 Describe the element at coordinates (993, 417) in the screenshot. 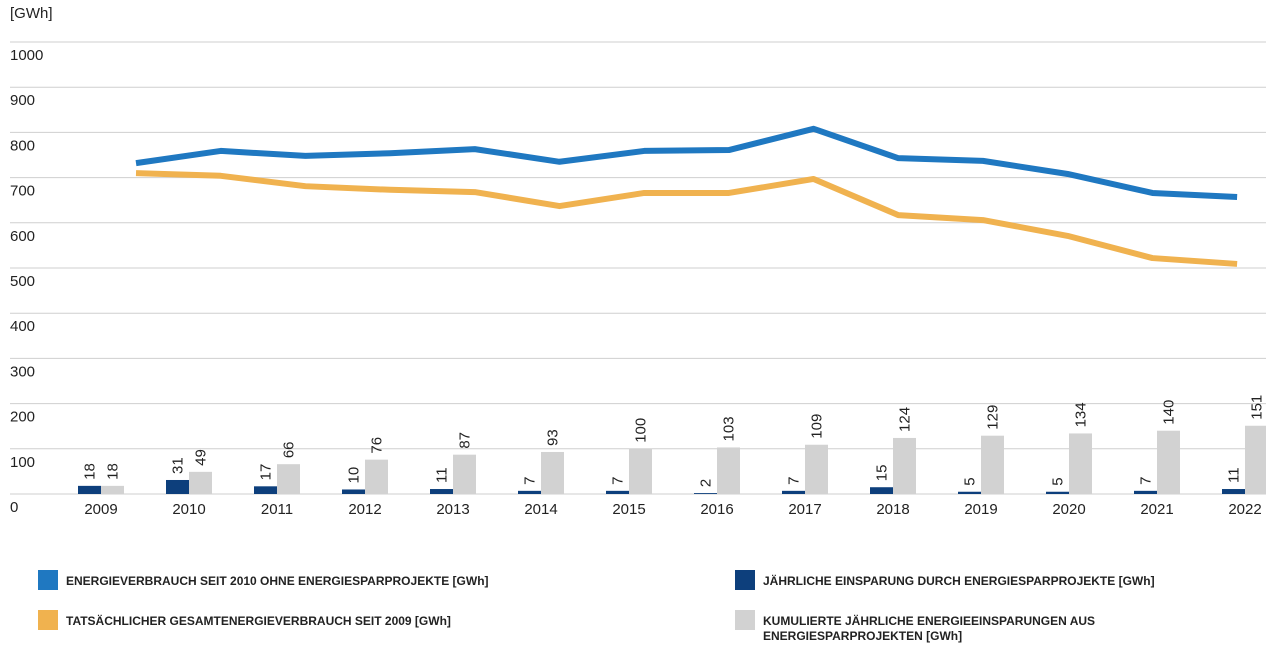

I see `value-label: 129` at that location.